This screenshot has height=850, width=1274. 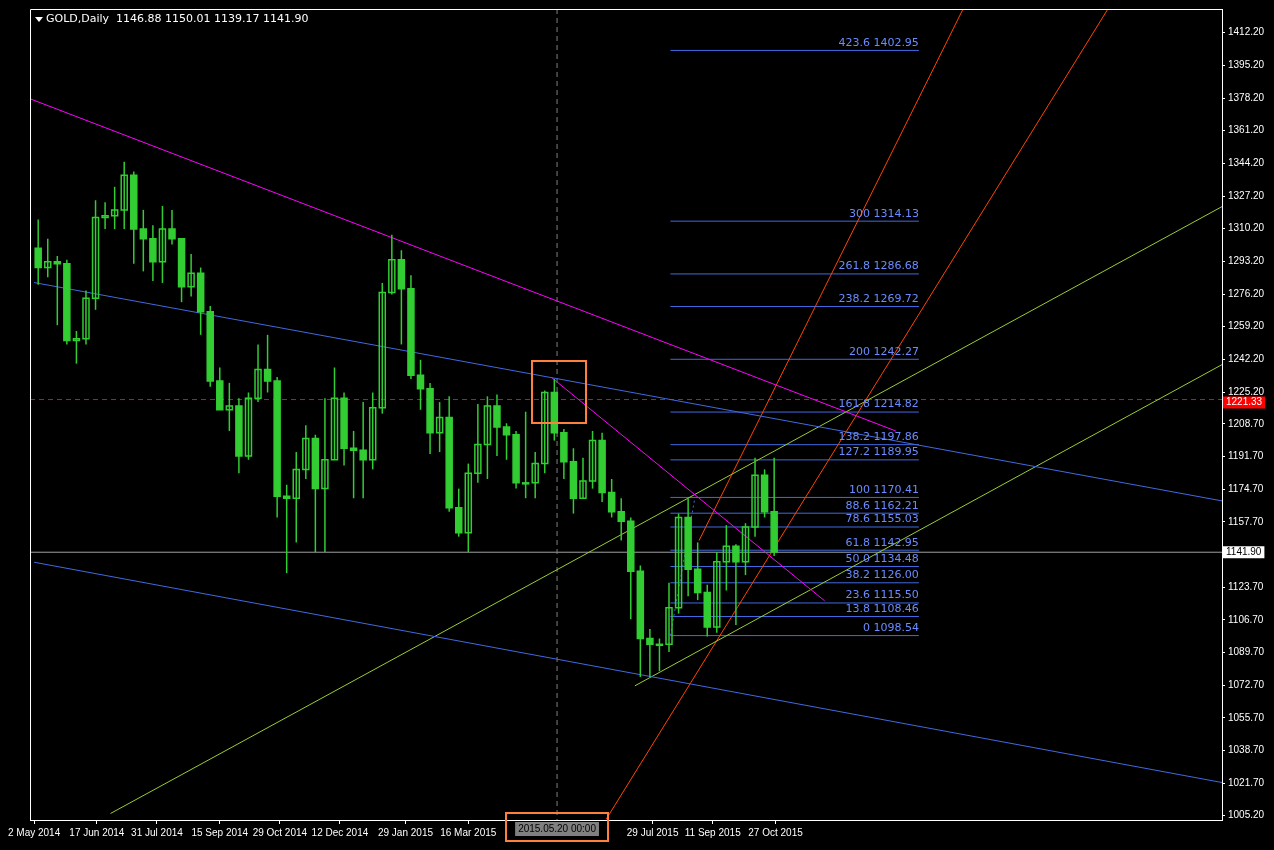 What do you see at coordinates (1246, 783) in the screenshot?
I see `y-tick-label: 1021.70` at bounding box center [1246, 783].